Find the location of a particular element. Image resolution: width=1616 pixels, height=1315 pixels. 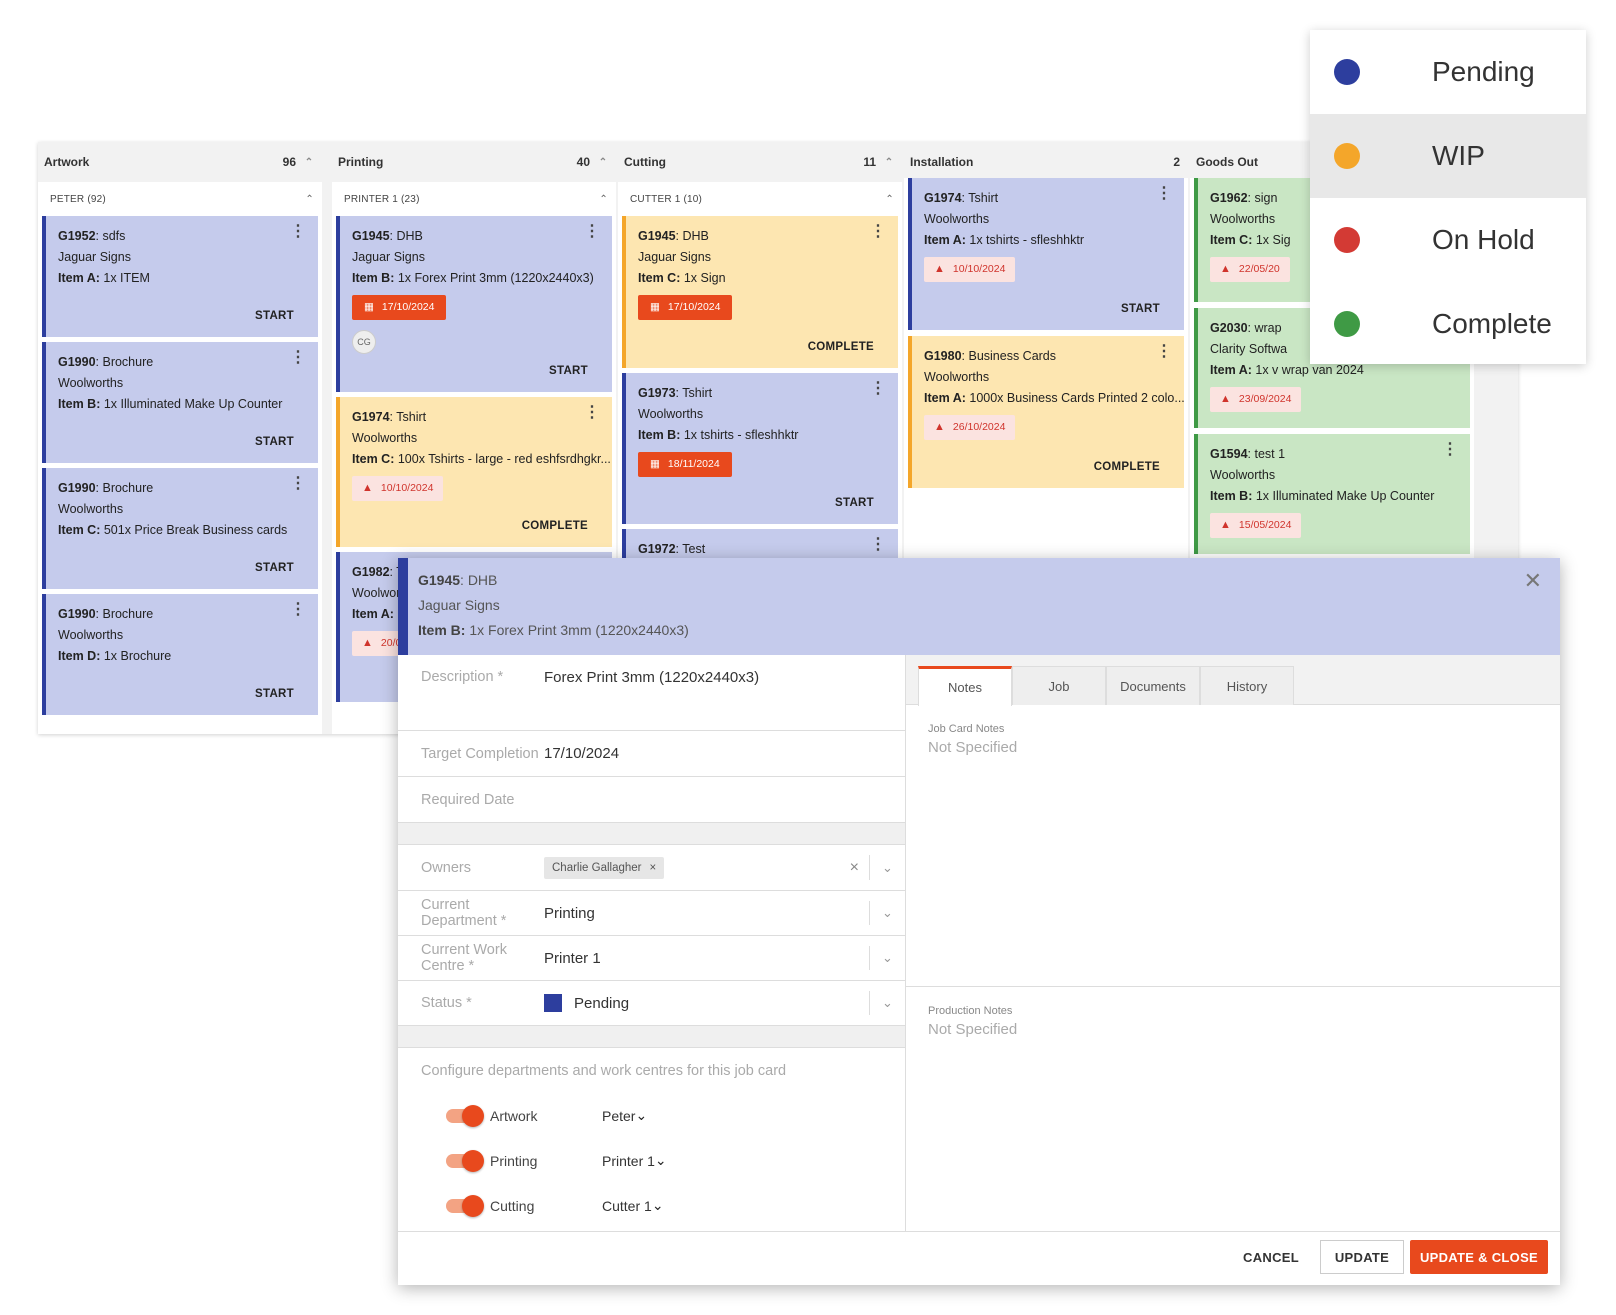

current-department-select: Current Department * Printing ⌄ is located at coordinates (651, 913).